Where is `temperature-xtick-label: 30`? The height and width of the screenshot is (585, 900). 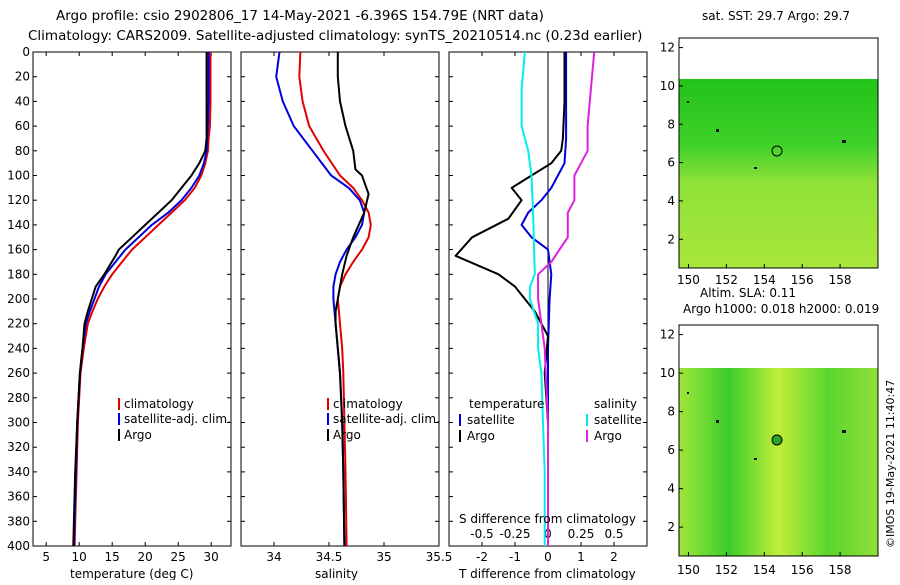 temperature-xtick-label: 30 is located at coordinates (211, 557).